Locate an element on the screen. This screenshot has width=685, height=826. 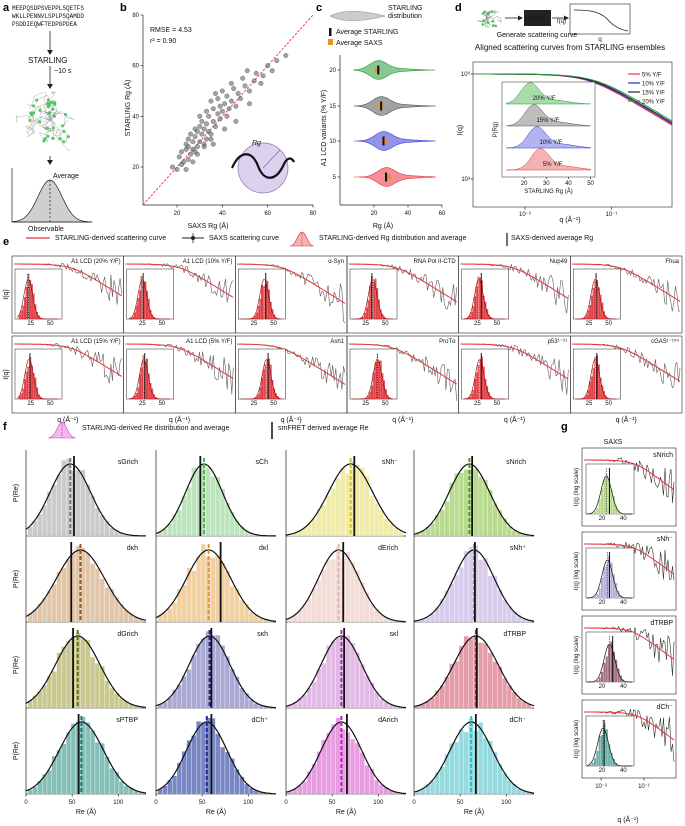
f-cell-title: sNrich is located at coordinates (516, 462).